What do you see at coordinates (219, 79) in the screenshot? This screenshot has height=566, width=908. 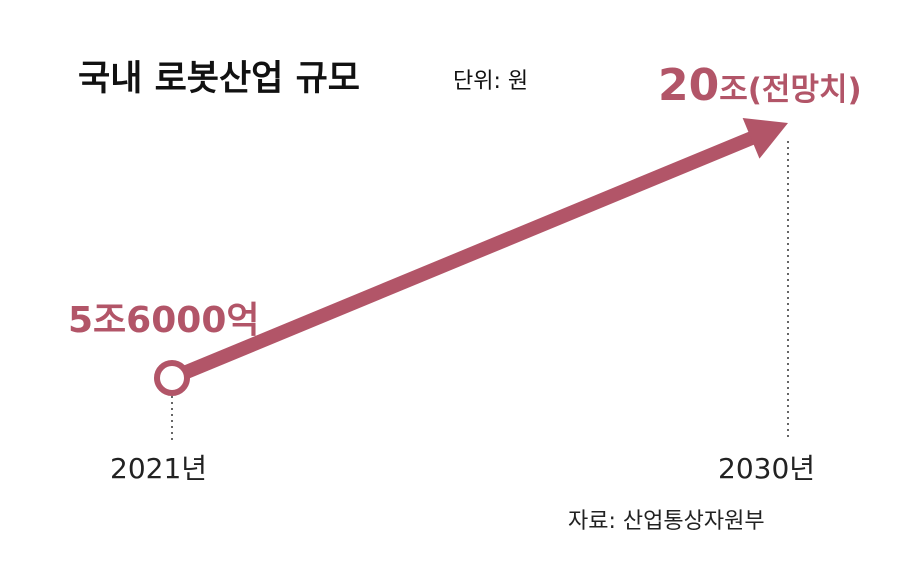 I see `chart-title: 국내 로봇산업 규모` at bounding box center [219, 79].